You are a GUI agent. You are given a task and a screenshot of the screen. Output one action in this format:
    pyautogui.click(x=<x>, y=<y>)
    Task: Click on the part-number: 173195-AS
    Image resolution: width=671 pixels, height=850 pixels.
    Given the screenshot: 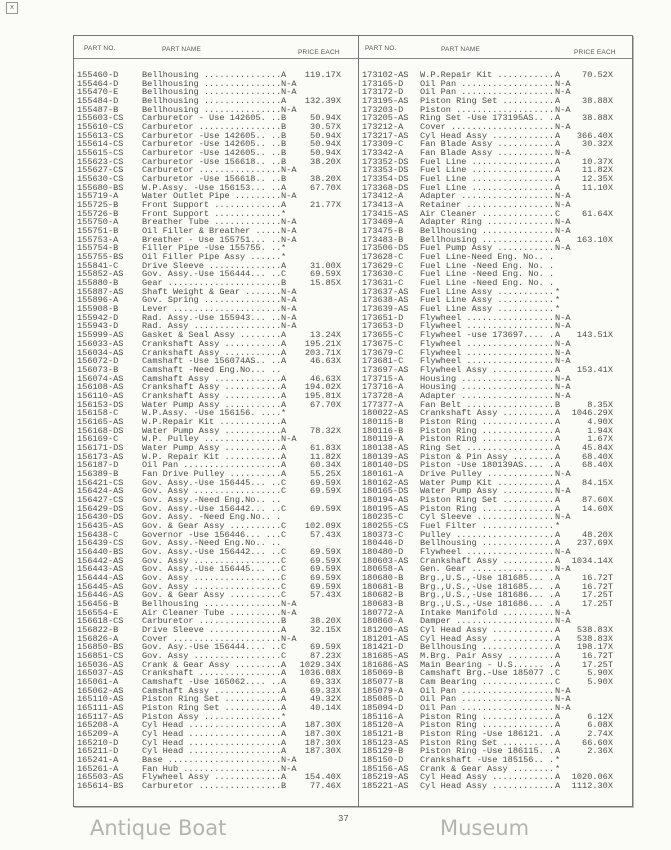 What is the action you would take?
    pyautogui.click(x=385, y=101)
    